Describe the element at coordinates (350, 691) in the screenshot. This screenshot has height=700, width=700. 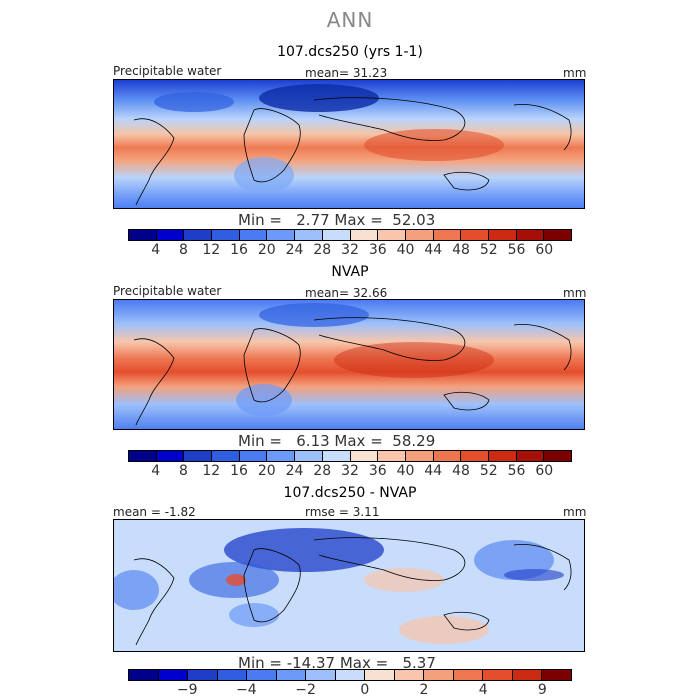
I see `panel-3-colorbar-ticks: −9 −4 −2 0 2 4 9` at that location.